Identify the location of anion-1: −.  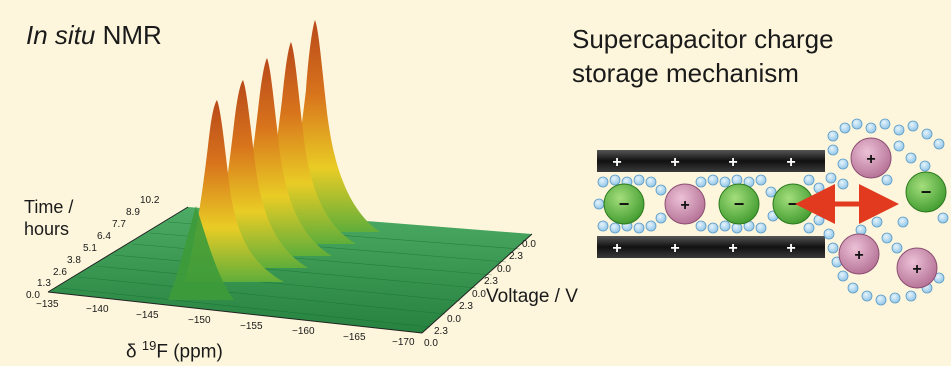
(624, 204).